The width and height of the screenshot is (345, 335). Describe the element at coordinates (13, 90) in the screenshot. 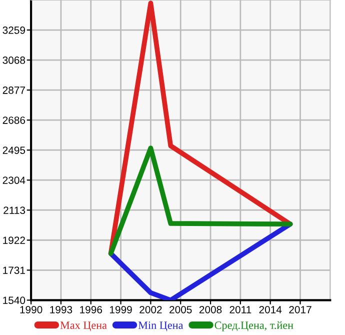

I see `y-tick-label: 2877` at that location.